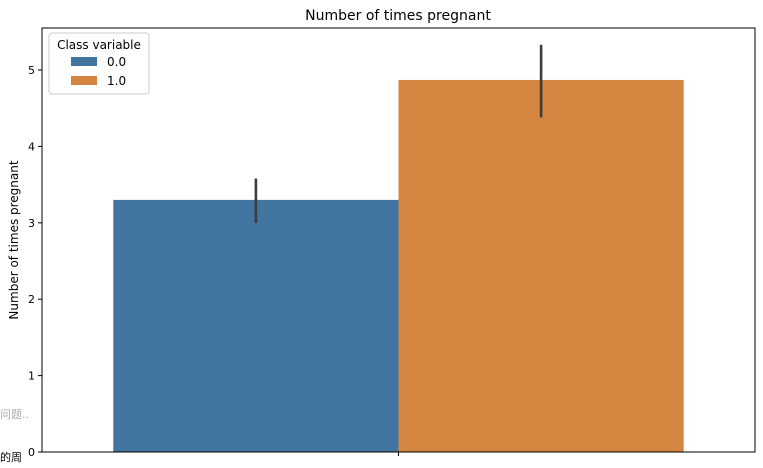  What do you see at coordinates (116, 62) in the screenshot?
I see `legend-label-0.0: 0.0` at bounding box center [116, 62].